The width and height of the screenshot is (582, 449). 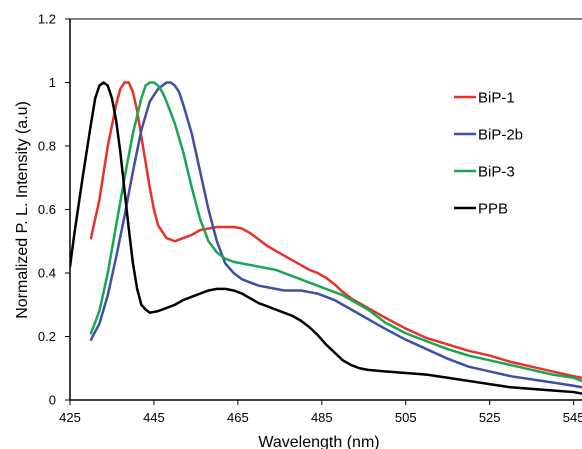 I want to click on x-axis-title: Wavelength (nm), so click(x=318, y=441).